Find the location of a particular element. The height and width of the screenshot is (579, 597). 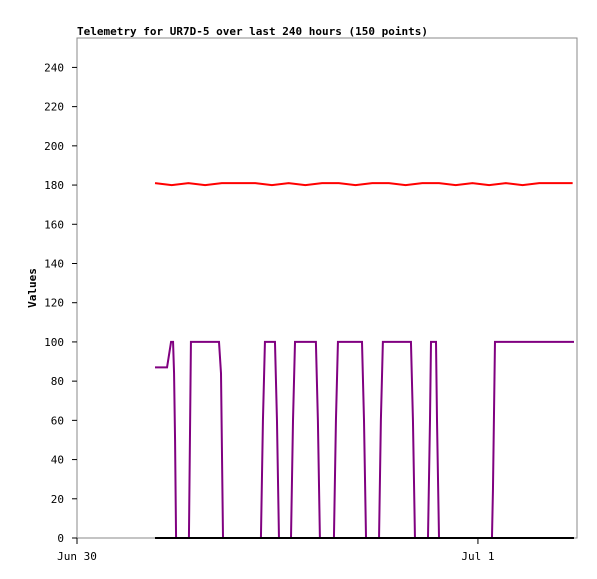

y-tick-label: 220 is located at coordinates (54, 107).